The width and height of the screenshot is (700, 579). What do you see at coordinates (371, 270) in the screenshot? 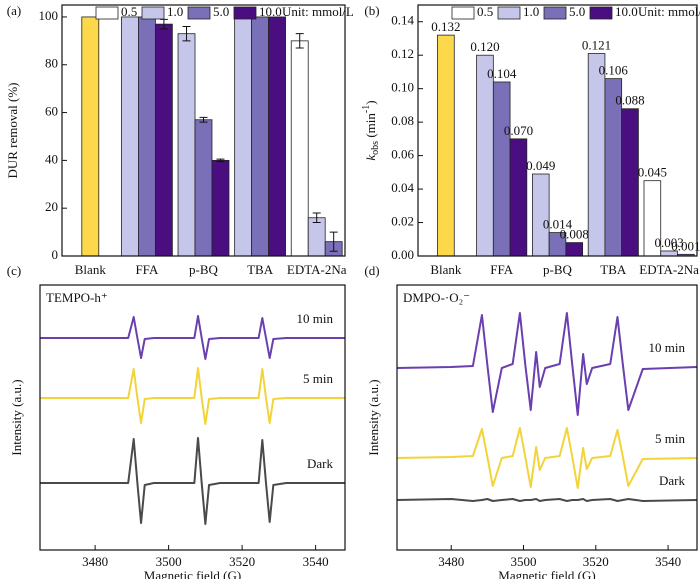
I see `panel-label: (d)` at bounding box center [371, 270].